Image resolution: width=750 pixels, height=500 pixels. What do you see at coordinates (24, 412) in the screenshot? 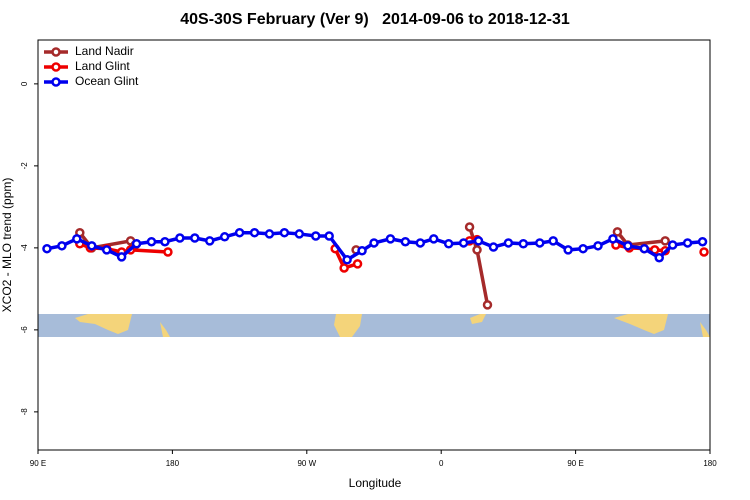
I see `y-tick-label: -8` at bounding box center [24, 412].